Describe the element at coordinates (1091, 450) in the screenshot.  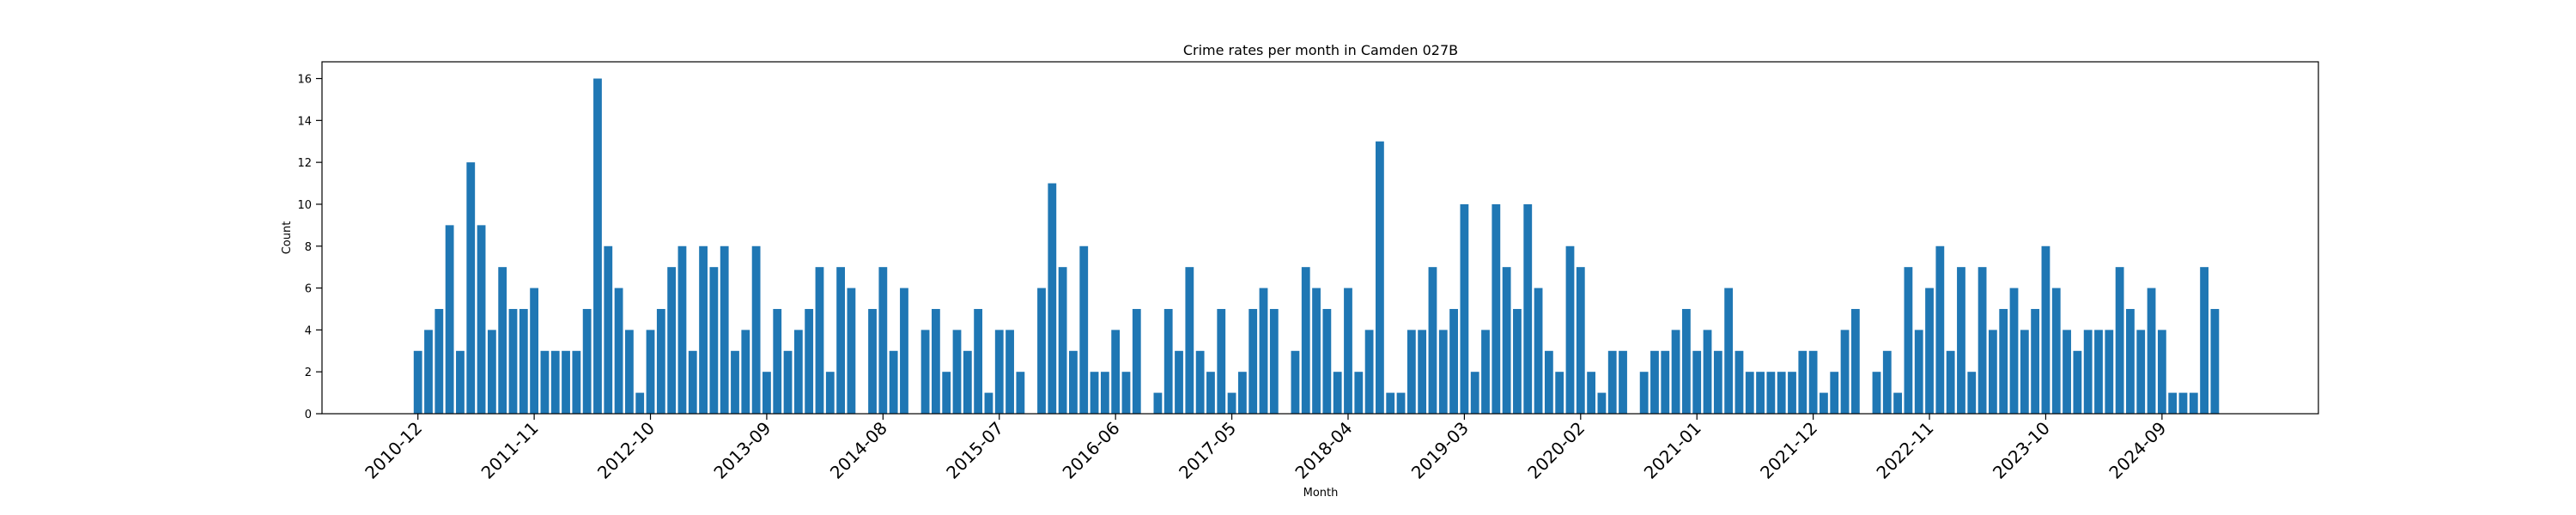
I see `x-tick-label: 2016-06` at that location.